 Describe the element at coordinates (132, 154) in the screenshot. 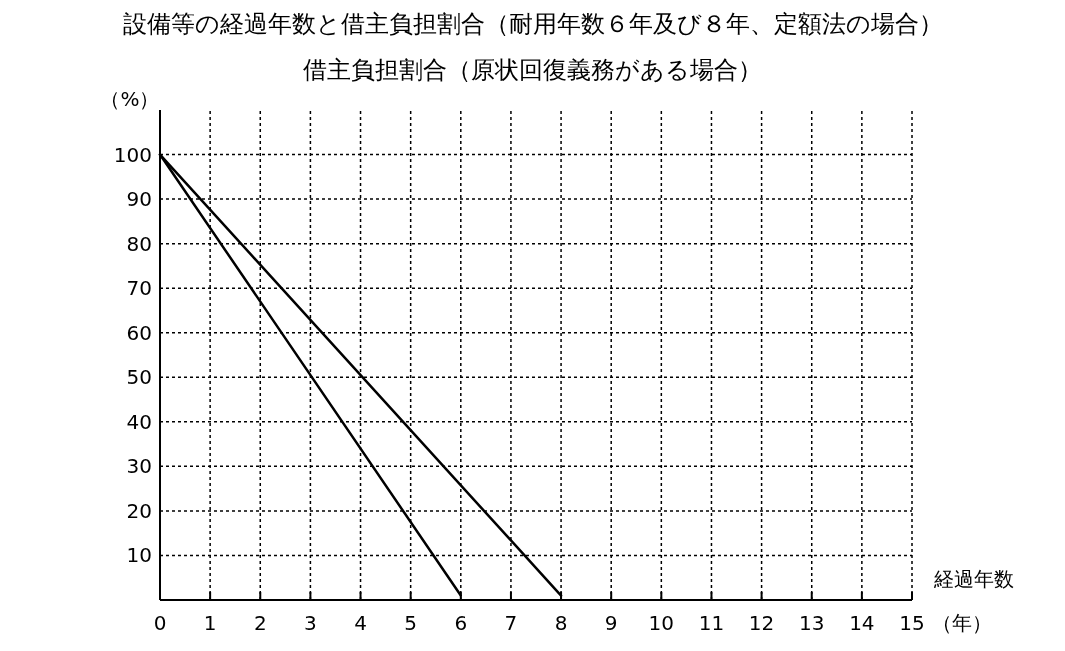

I see `y-tick-label: 100` at that location.